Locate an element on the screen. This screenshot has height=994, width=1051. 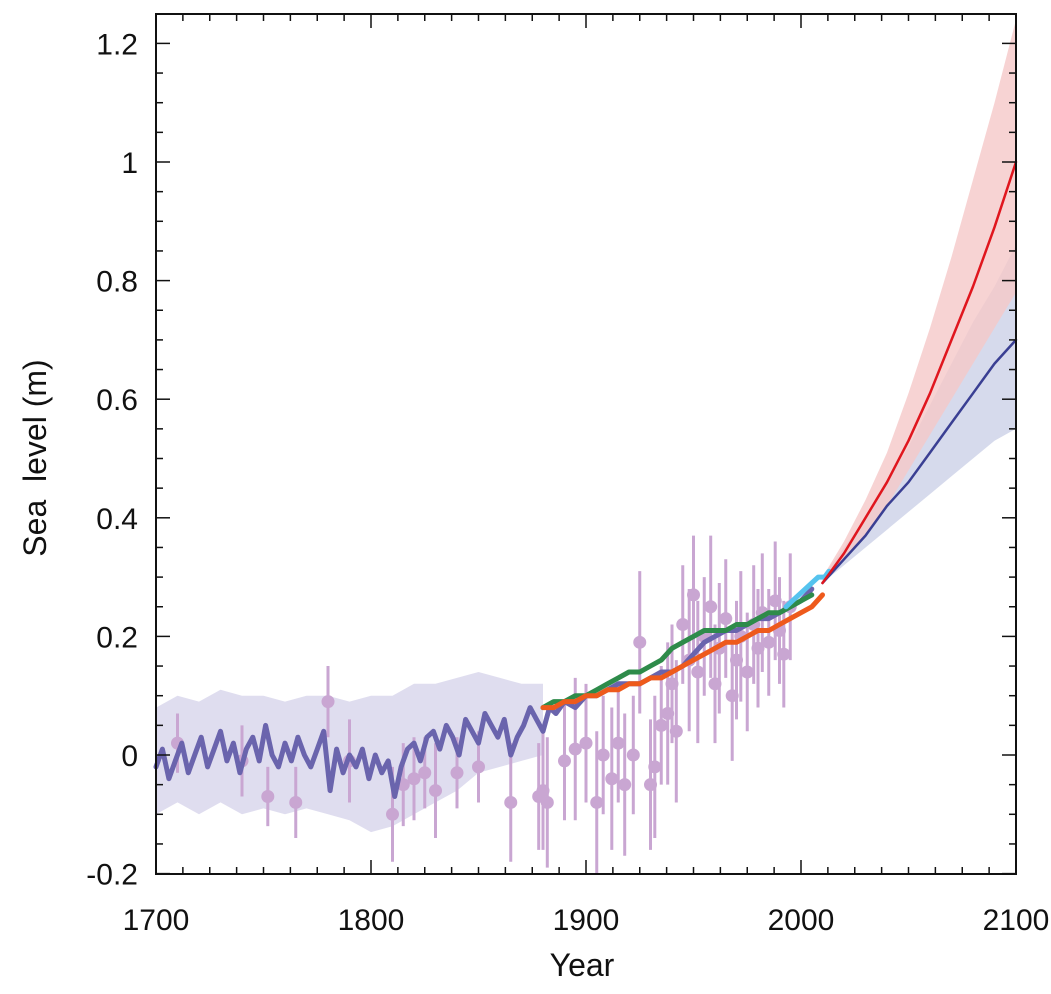
series-line-reconstruction is located at coordinates (484, 692).